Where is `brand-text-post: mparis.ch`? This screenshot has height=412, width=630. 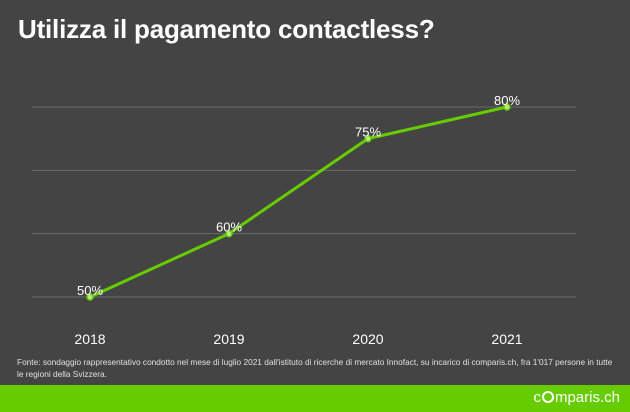 brand-text-post: mparis.ch is located at coordinates (587, 397).